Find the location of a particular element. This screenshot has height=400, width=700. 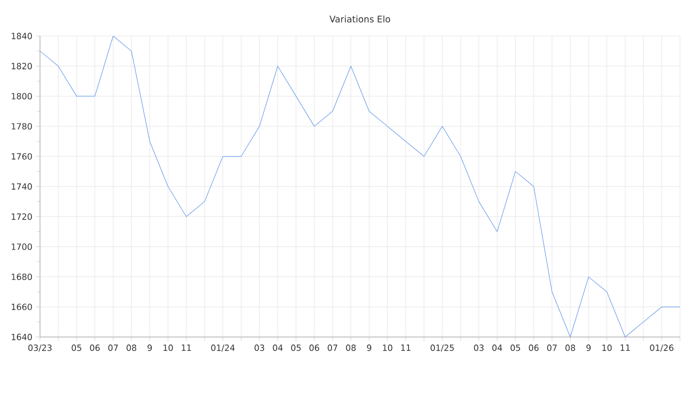

y-tick-label: 1700 is located at coordinates (22, 246).